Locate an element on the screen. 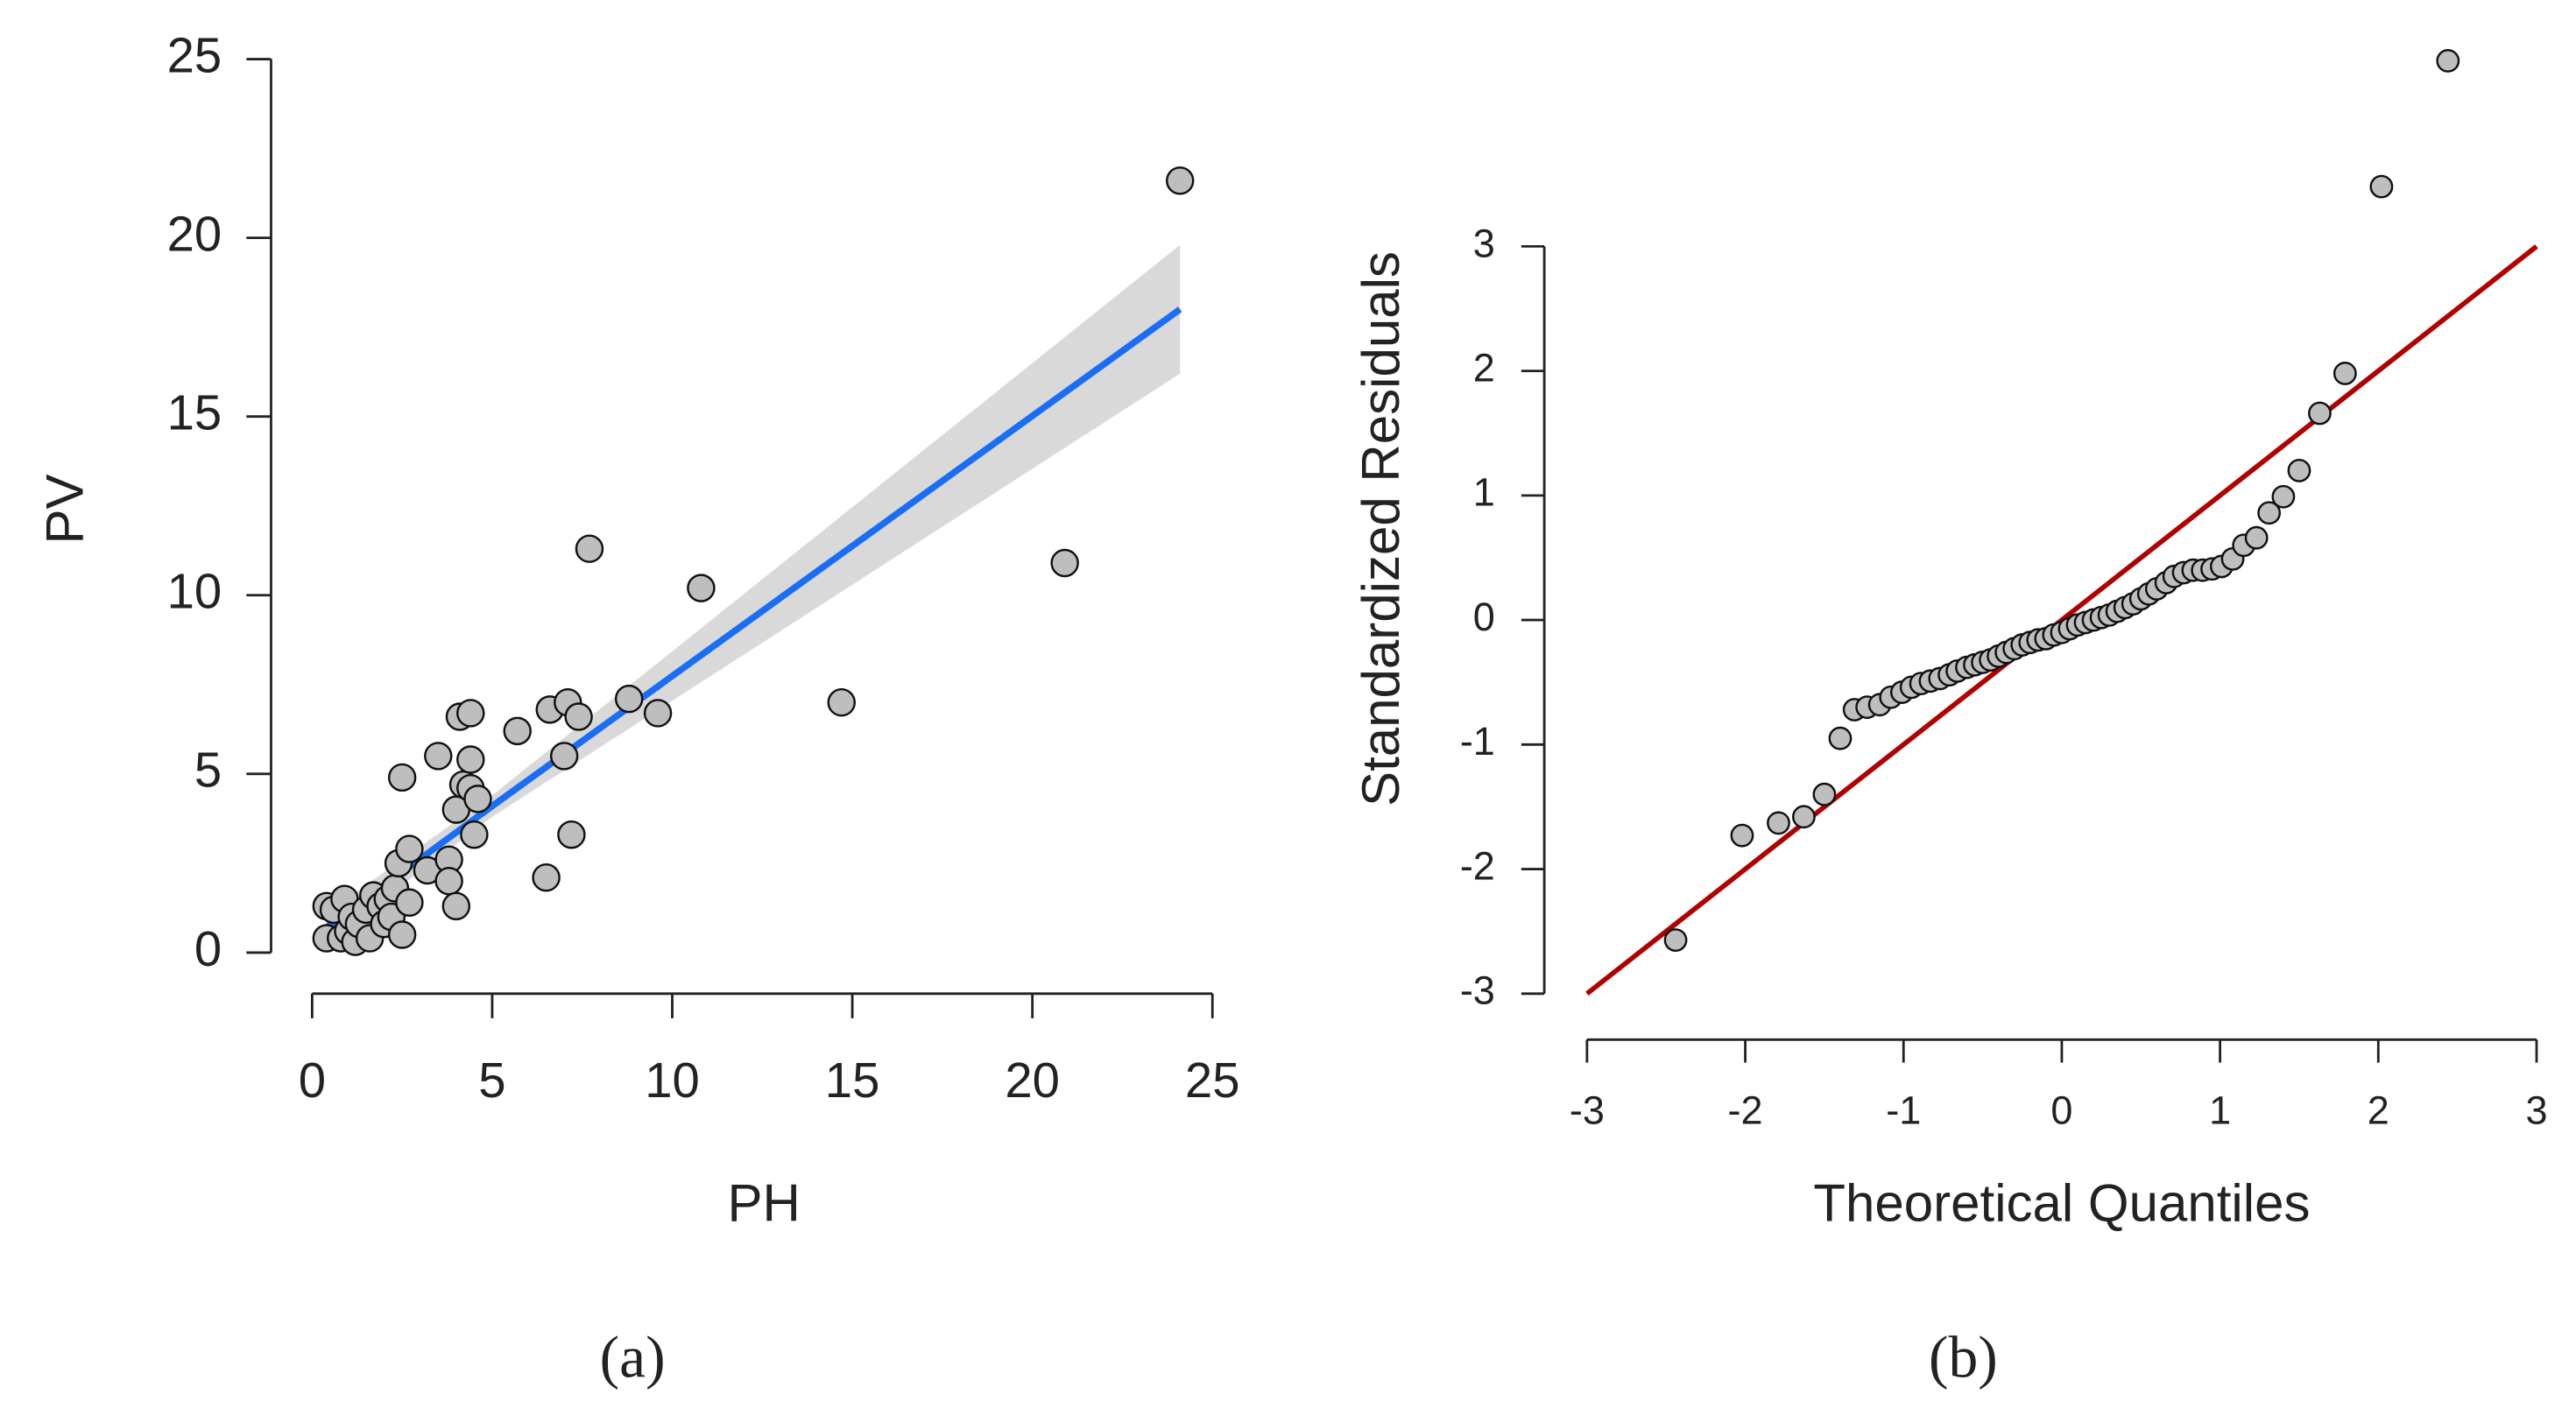 The image size is (2576, 1422). x-tick-label: 1 is located at coordinates (2220, 1110).